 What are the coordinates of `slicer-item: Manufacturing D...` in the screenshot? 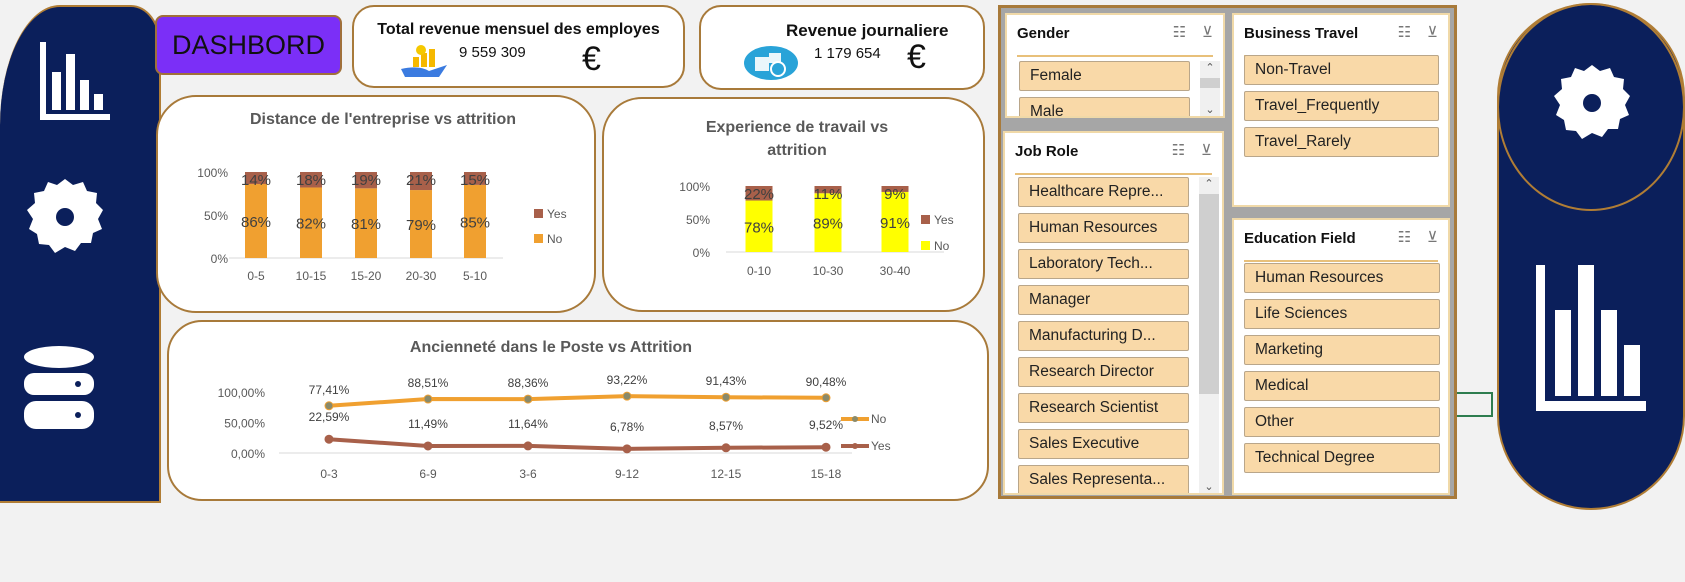 It's located at (1103, 336).